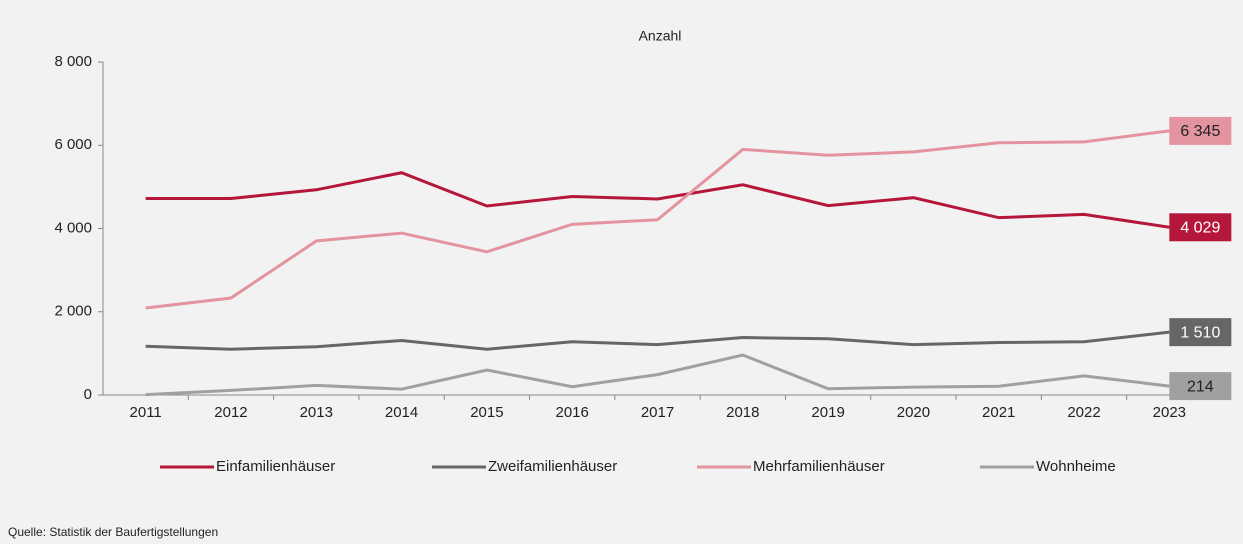  What do you see at coordinates (401, 412) in the screenshot?
I see `x-tick-label: 2014` at bounding box center [401, 412].